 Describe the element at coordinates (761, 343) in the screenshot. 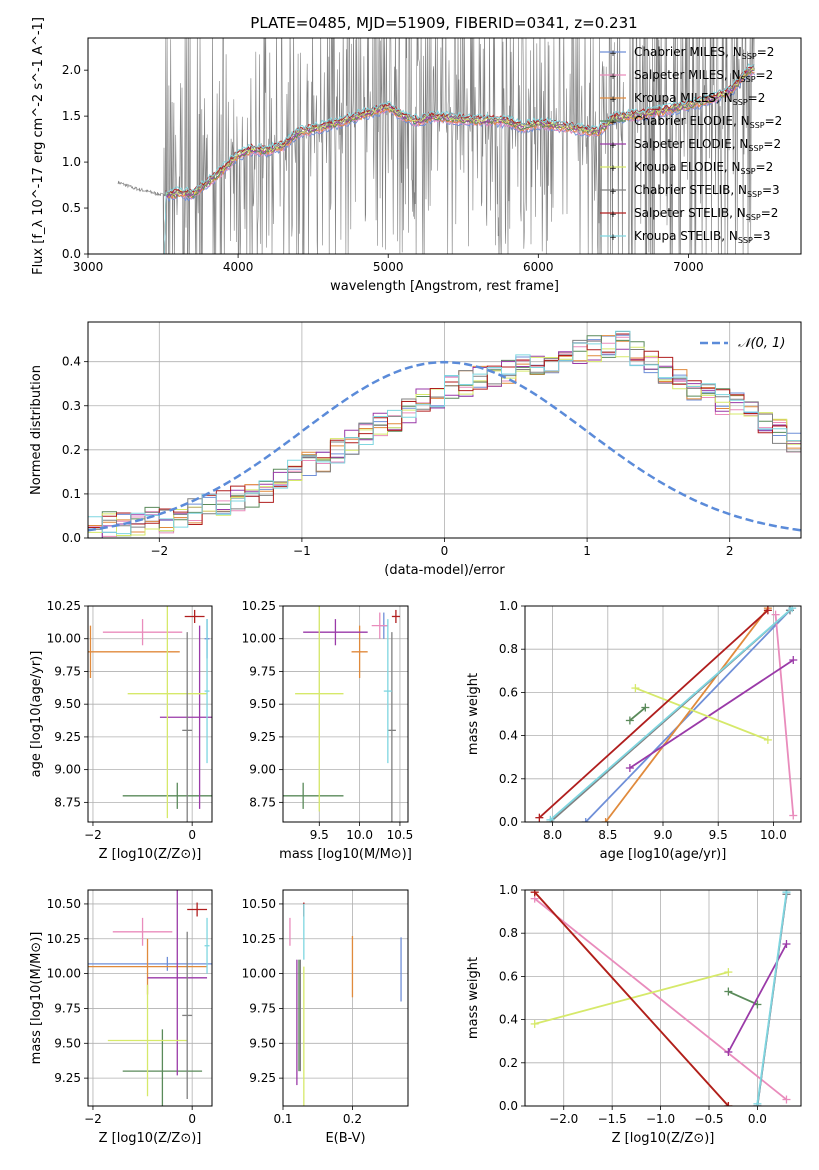

I see `legend-label: 𝒩(0, 1)` at that location.